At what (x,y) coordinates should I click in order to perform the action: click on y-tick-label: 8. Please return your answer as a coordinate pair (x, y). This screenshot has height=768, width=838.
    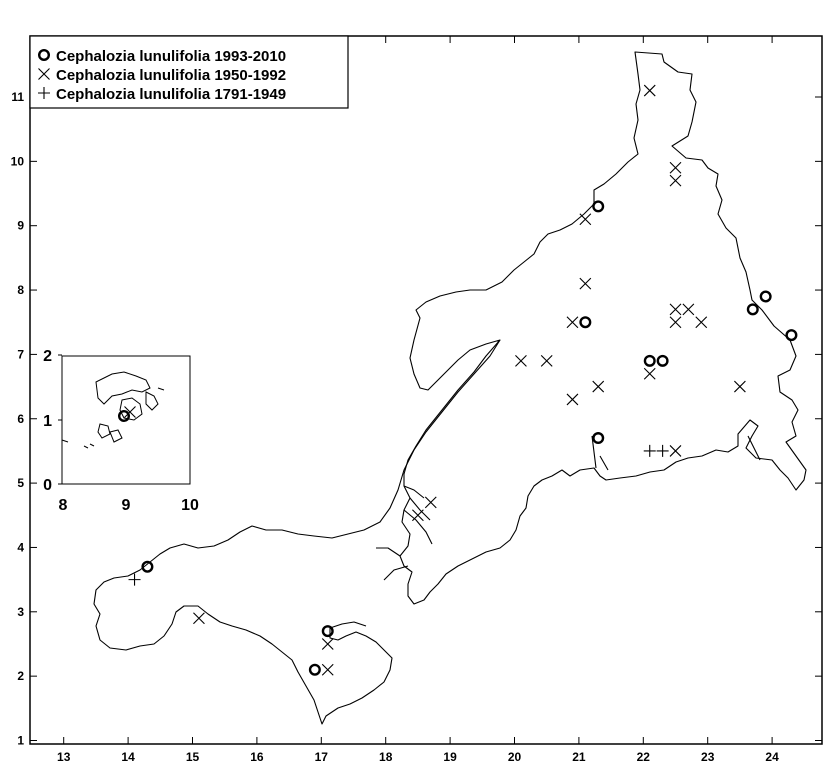
    Looking at the image, I should click on (20, 290).